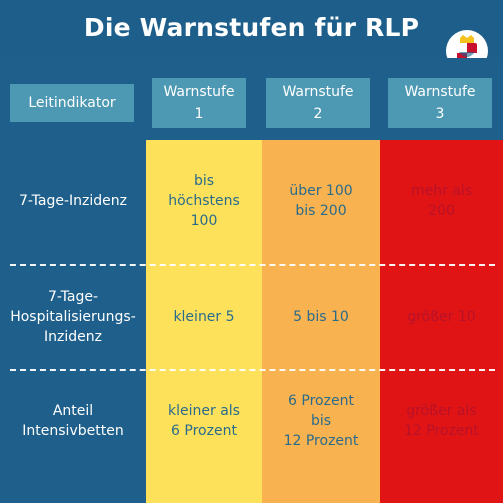 The width and height of the screenshot is (503, 503). What do you see at coordinates (321, 201) in the screenshot?
I see `cell-inzidenz-stufe2: über 100 bis 200` at bounding box center [321, 201].